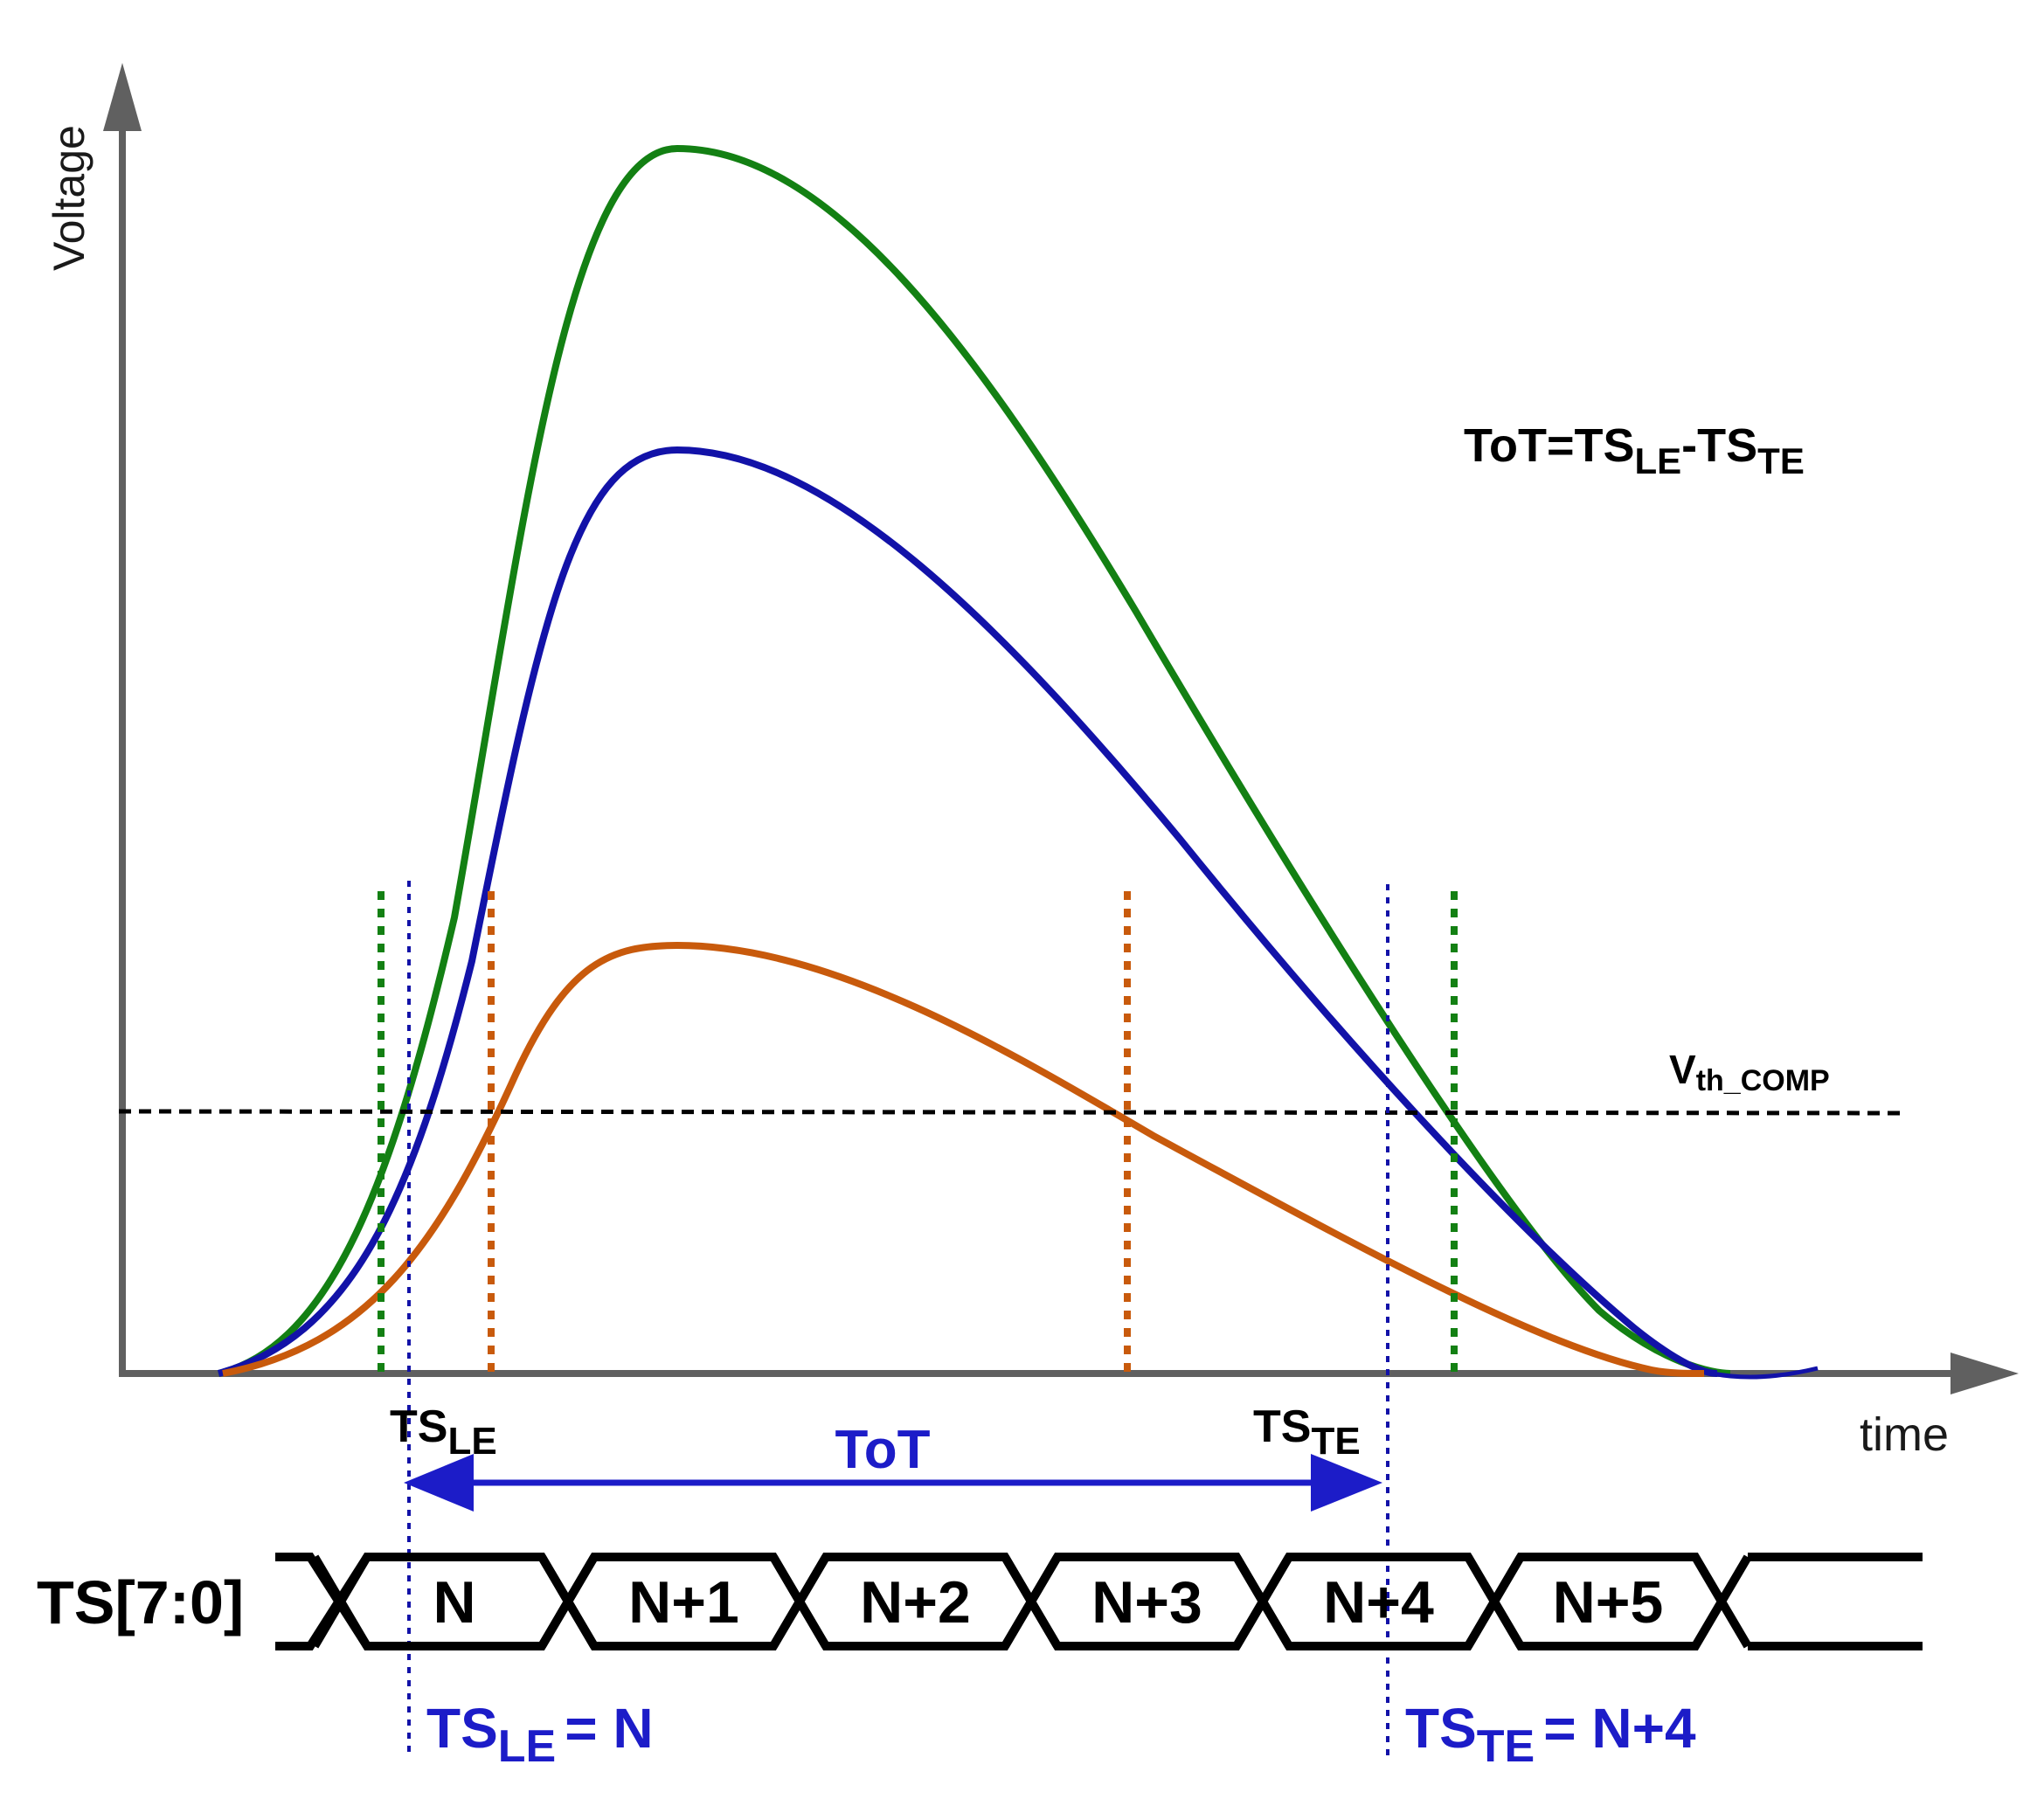  What do you see at coordinates (140, 1602) in the screenshot?
I see `bus-label: TS[7:0]` at bounding box center [140, 1602].